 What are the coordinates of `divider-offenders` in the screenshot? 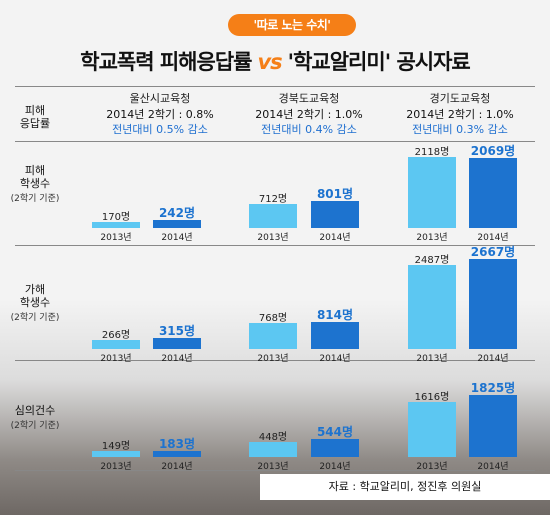 It's located at (275, 360).